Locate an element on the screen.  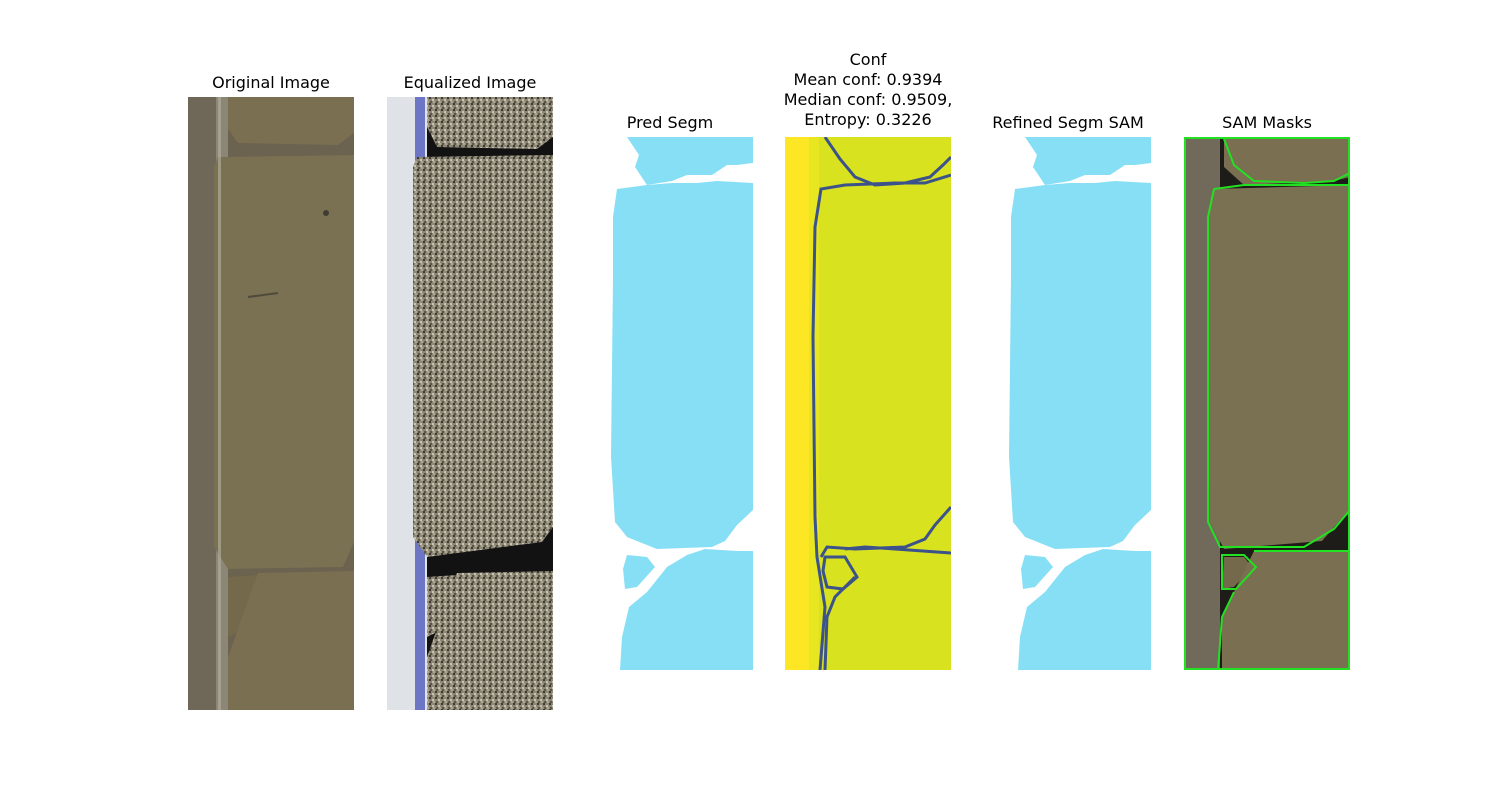
panel-title-original: Original Image is located at coordinates (271, 82).